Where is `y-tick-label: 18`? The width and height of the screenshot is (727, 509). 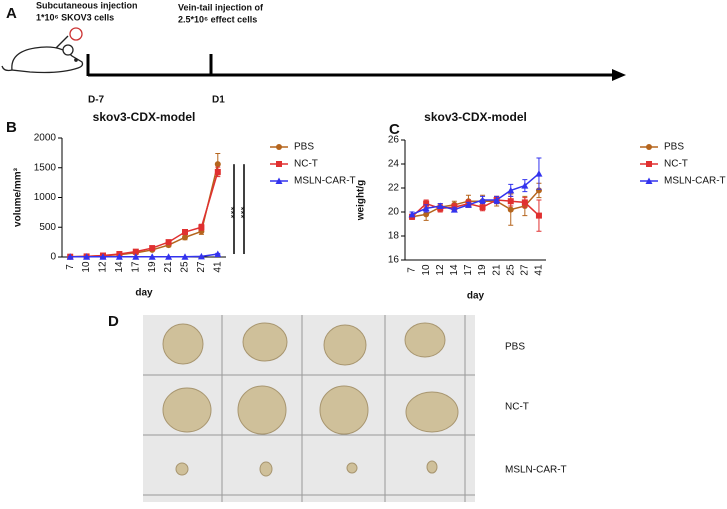
y-tick-label: 18 is located at coordinates (394, 236).